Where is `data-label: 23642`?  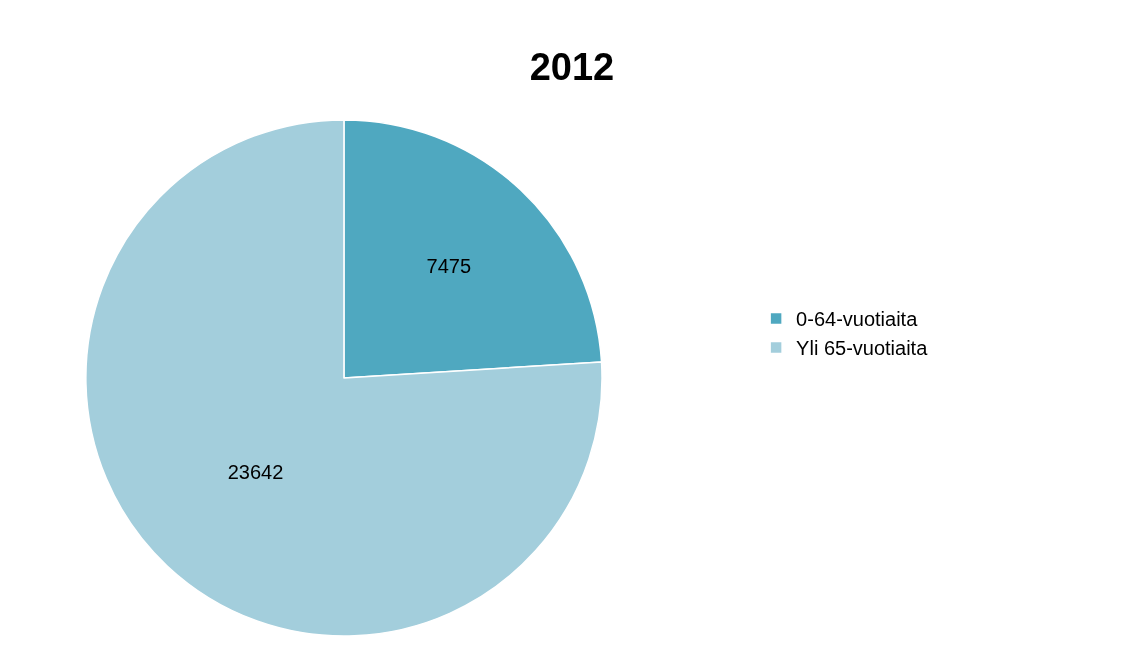
data-label: 23642 is located at coordinates (255, 471).